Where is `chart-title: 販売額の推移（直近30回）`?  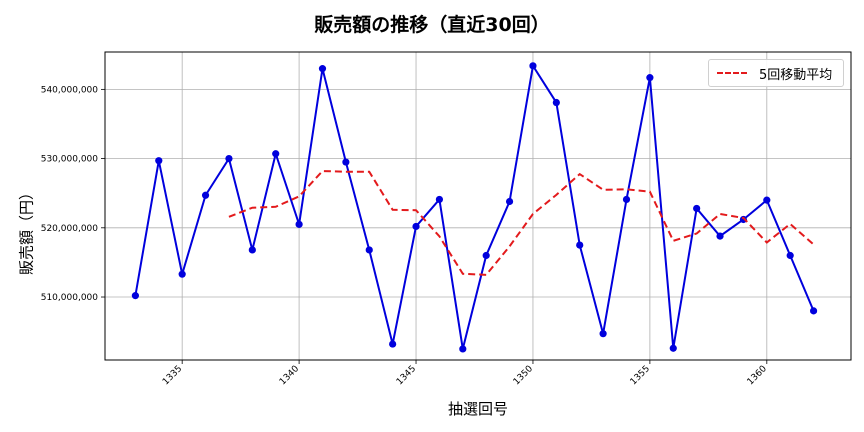
chart-title: 販売額の推移（直近30回） is located at coordinates (432, 25).